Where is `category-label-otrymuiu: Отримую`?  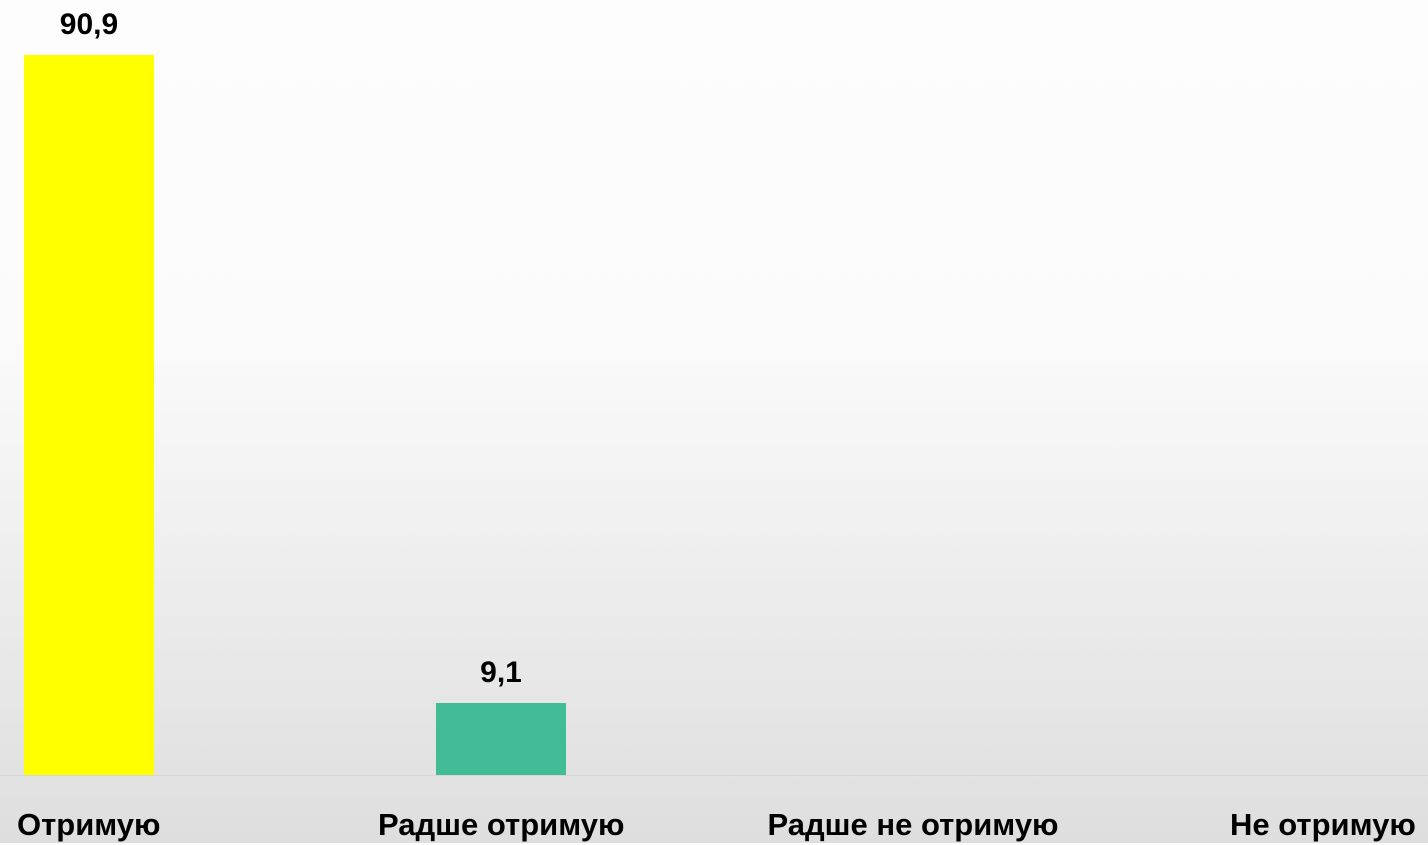
category-label-otrymuiu: Отримую is located at coordinates (89, 824).